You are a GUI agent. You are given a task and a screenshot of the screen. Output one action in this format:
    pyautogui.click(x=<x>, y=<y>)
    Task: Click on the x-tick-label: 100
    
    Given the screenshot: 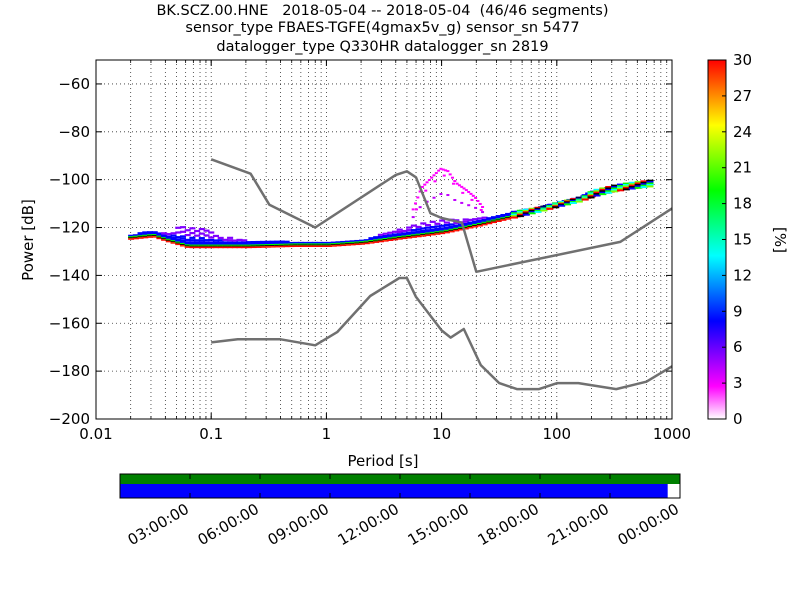 What is the action you would take?
    pyautogui.click(x=556, y=434)
    